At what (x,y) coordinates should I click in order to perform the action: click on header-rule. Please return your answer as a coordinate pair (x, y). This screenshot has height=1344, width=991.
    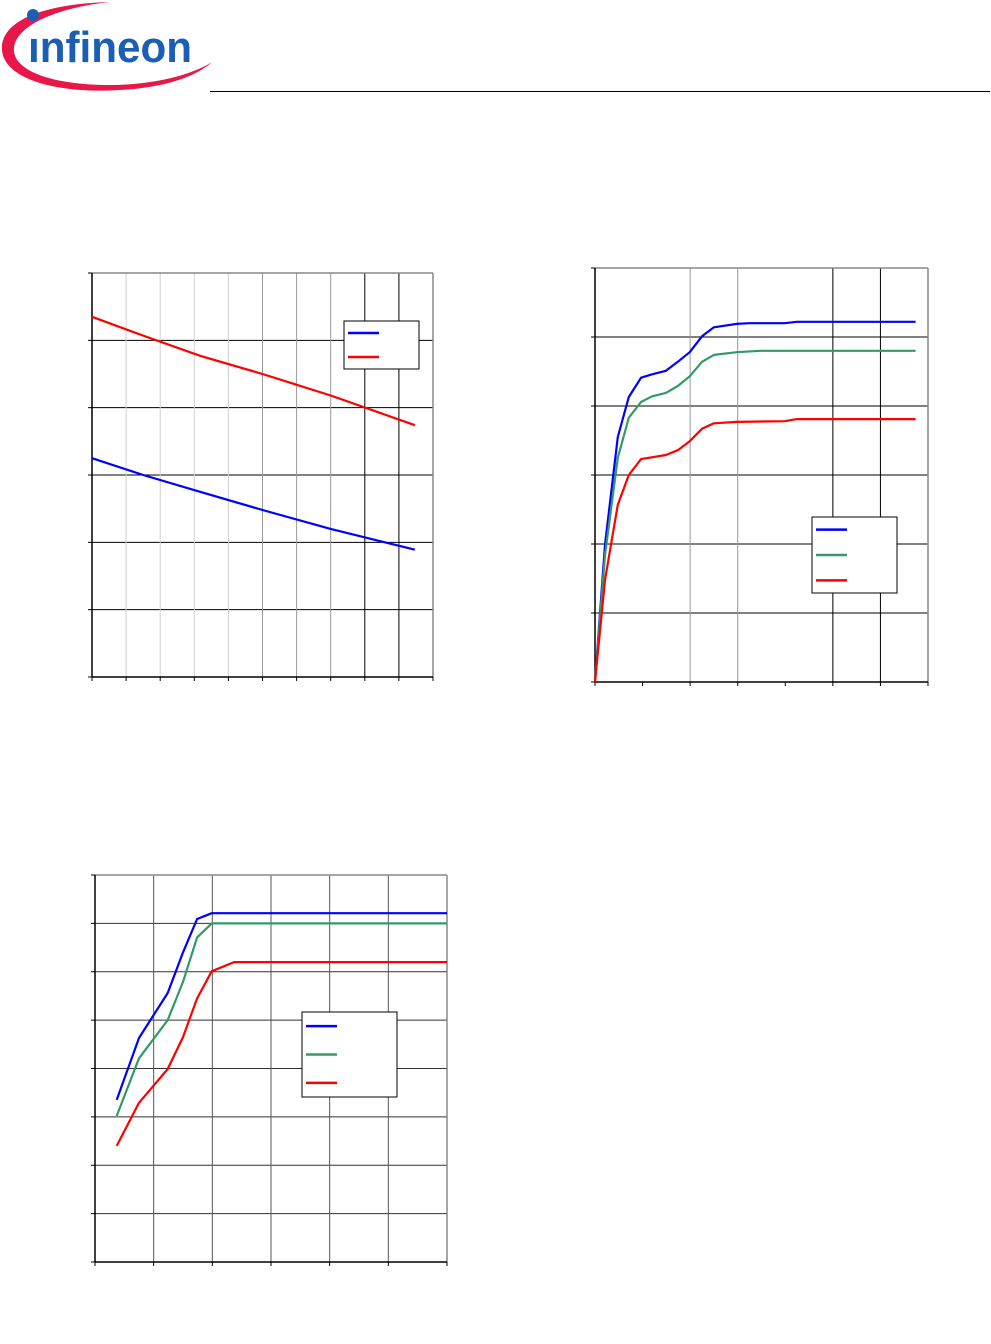
    Looking at the image, I should click on (600, 91).